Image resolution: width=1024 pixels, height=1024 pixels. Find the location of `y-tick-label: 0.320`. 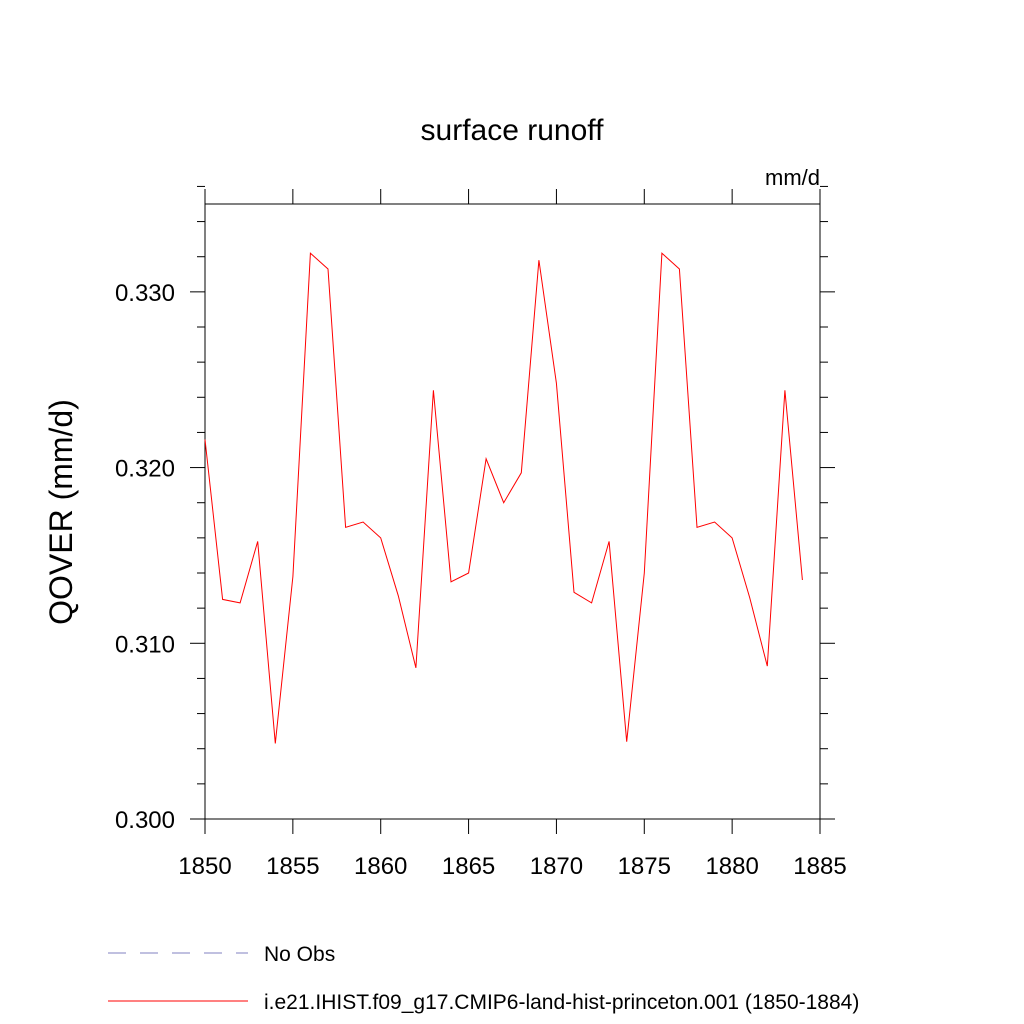

y-tick-label: 0.320 is located at coordinates (145, 469).